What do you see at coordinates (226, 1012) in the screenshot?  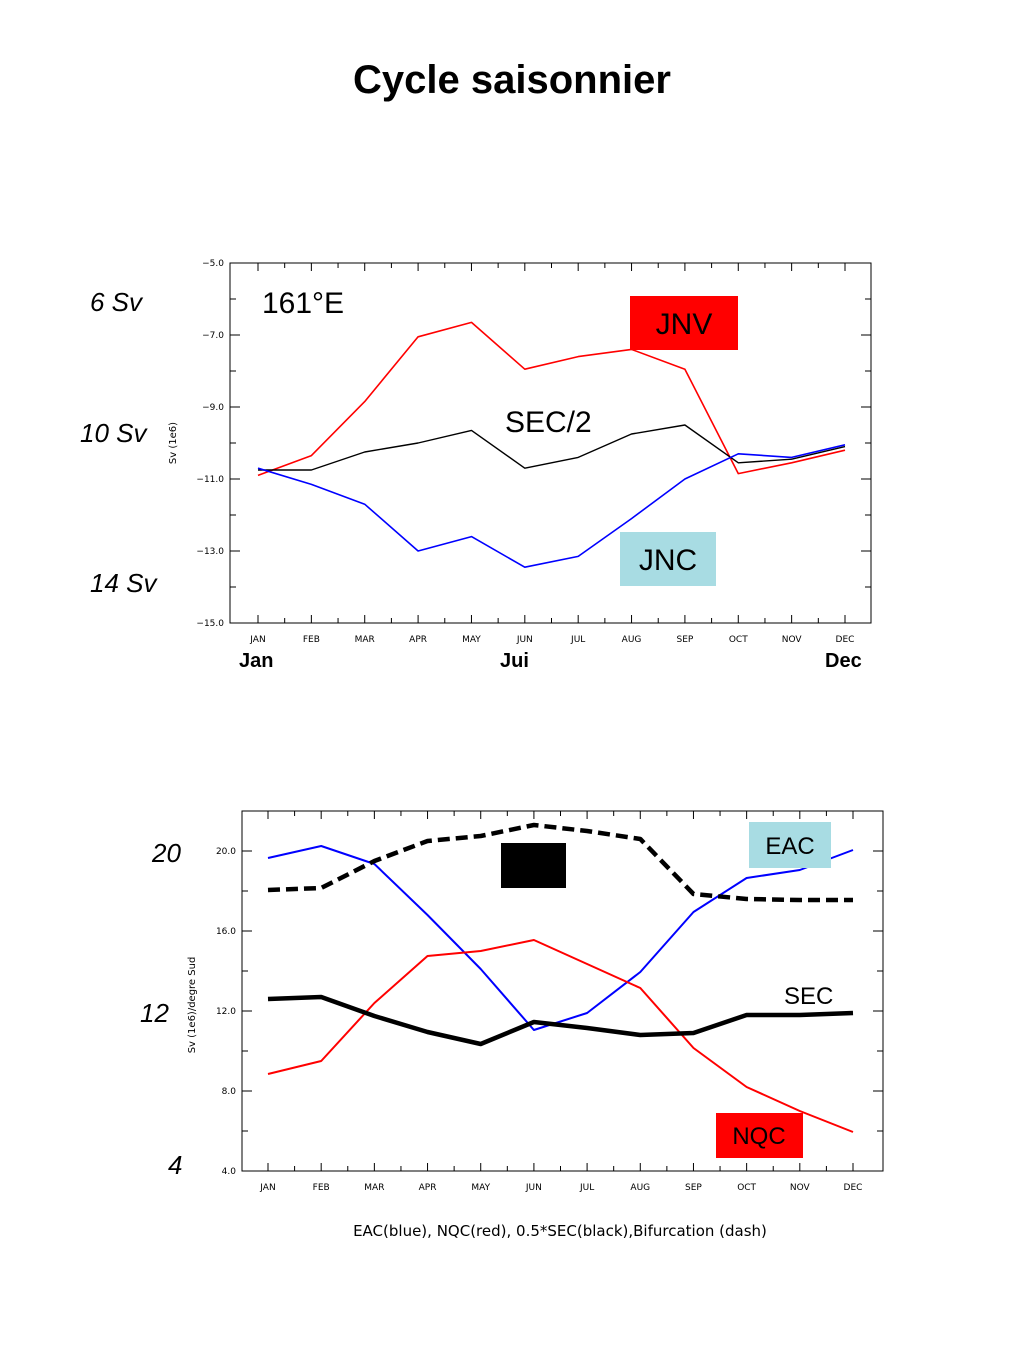 I see `y-tick-label: 12.0` at bounding box center [226, 1012].